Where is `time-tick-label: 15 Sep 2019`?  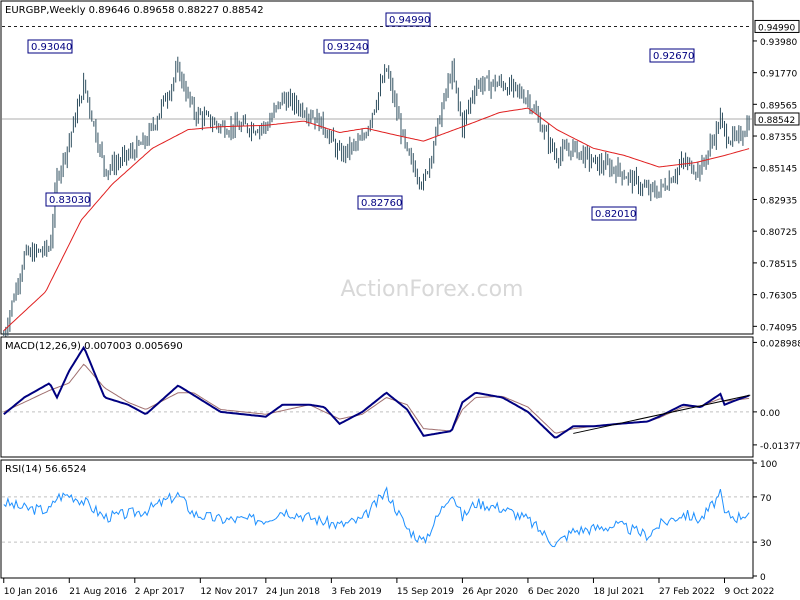 time-tick-label: 15 Sep 2019 is located at coordinates (425, 592).